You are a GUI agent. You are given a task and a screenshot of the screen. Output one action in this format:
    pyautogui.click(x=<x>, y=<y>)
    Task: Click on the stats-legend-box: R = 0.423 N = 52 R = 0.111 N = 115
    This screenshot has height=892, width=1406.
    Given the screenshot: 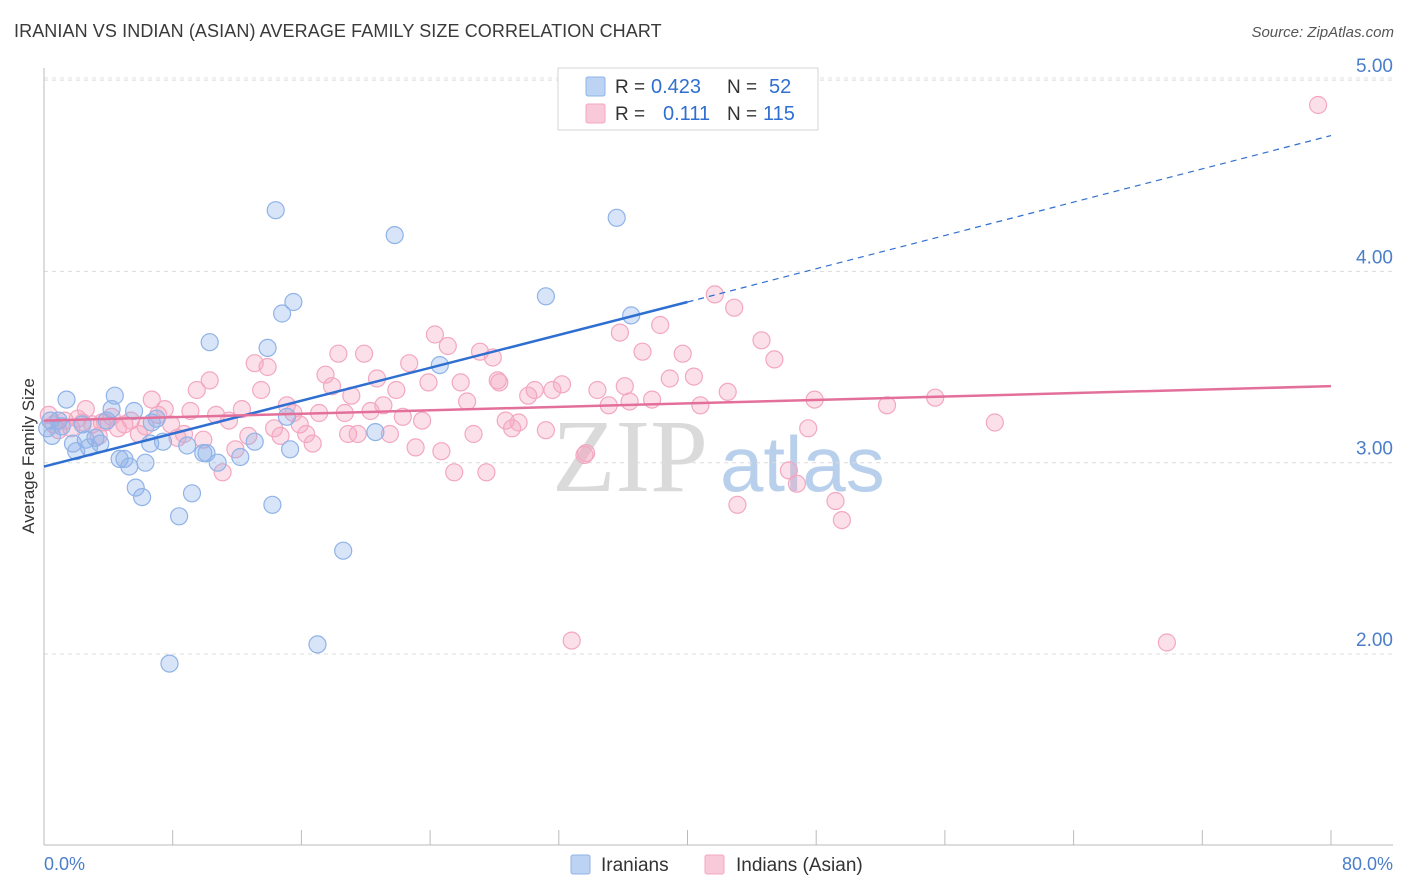 What is the action you would take?
    pyautogui.click(x=688, y=99)
    